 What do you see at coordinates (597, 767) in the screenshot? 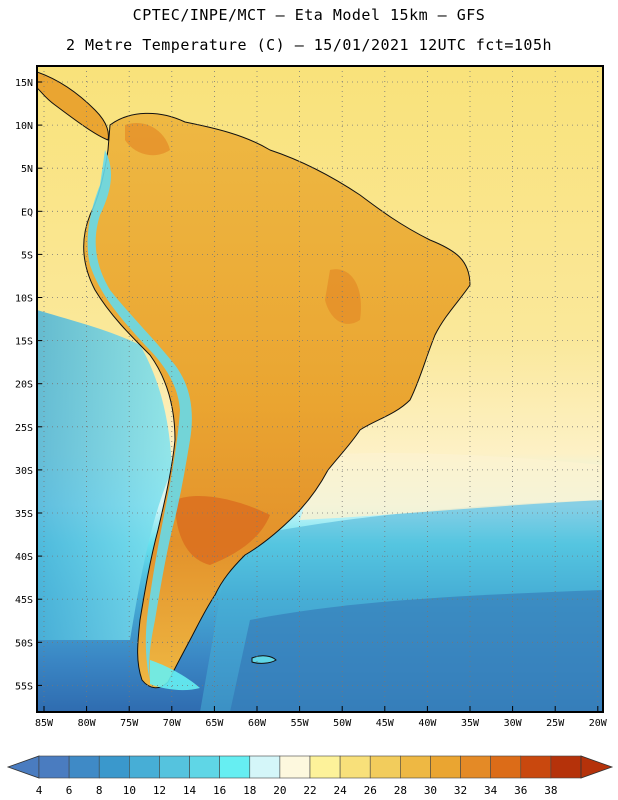
I see `legend-arrow-high` at bounding box center [597, 767].